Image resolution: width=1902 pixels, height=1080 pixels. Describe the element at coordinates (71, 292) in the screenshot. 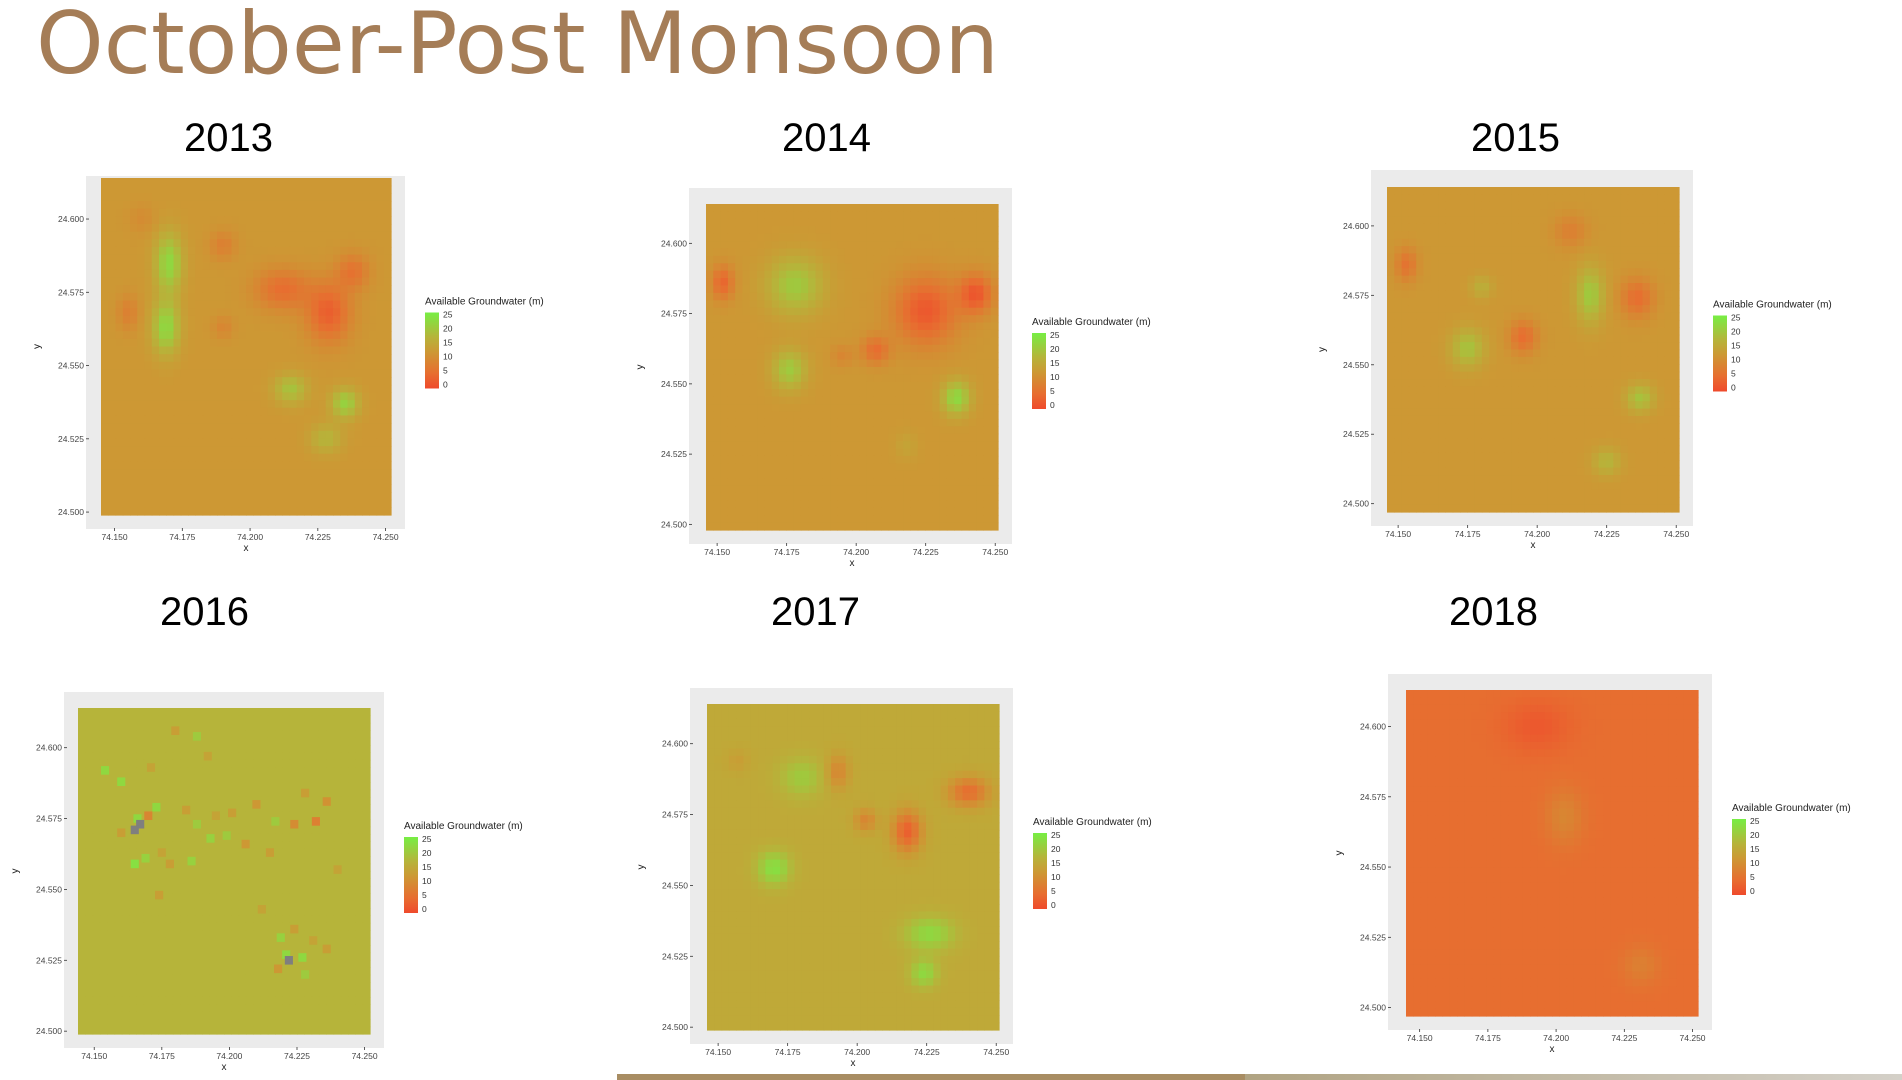

I see `y-tick-label: 24.575` at that location.